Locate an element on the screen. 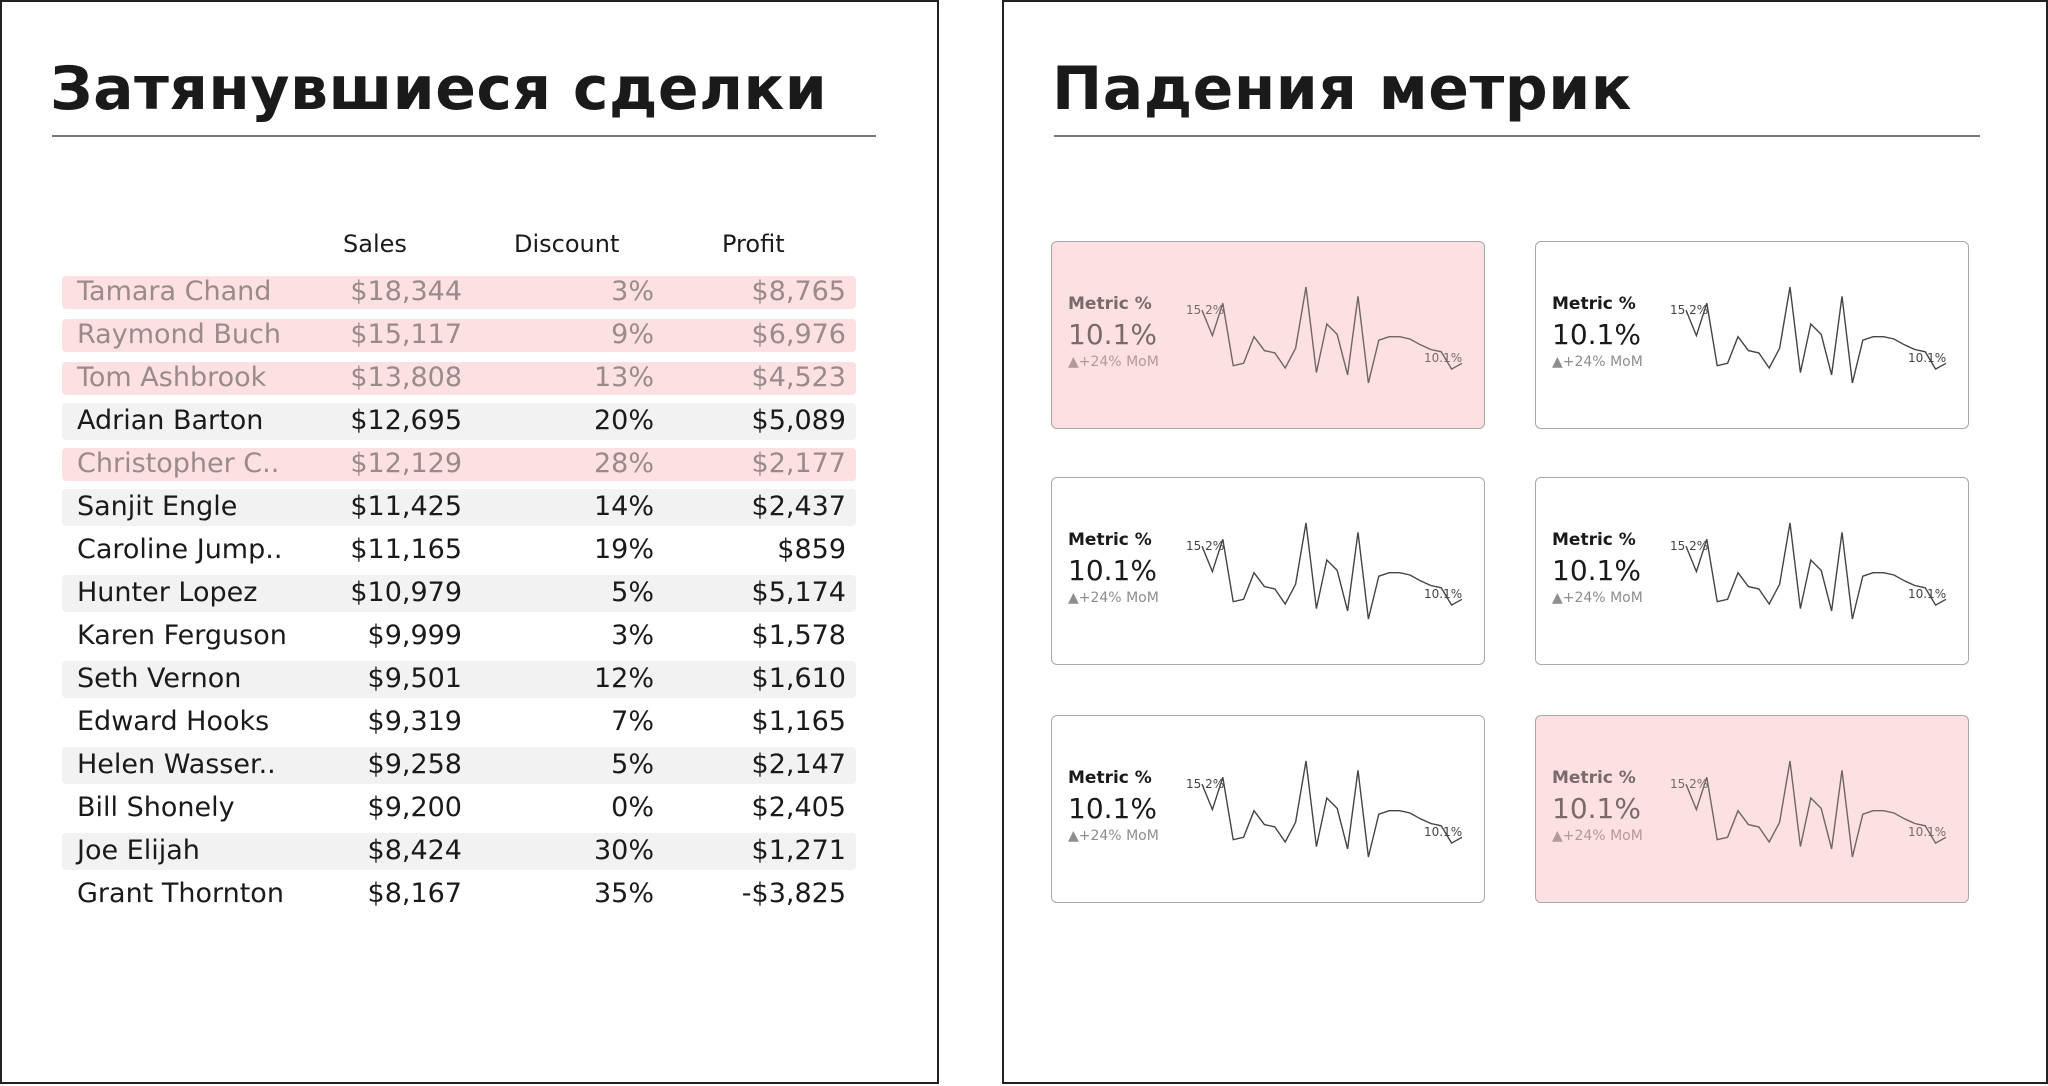  table-row-flagged: Tamara Chand $18,344 3% $8,765 is located at coordinates (459, 293).